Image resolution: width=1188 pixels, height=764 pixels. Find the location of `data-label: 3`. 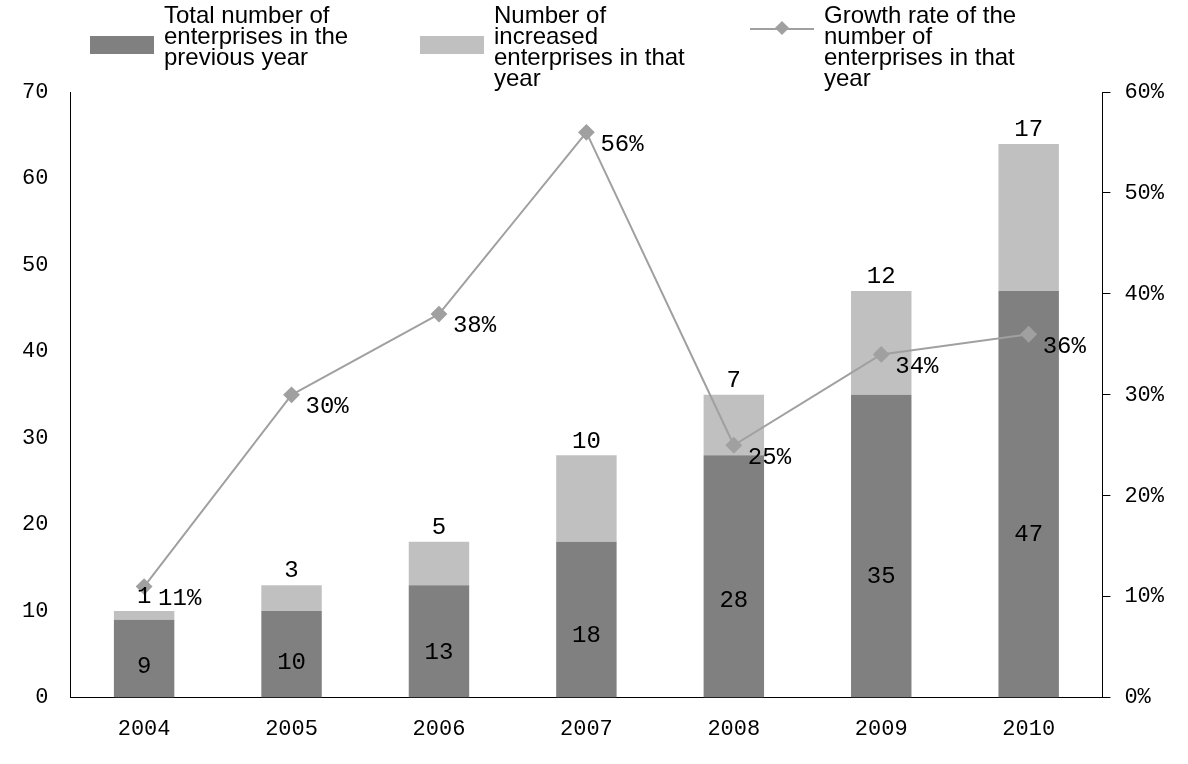

data-label: 3 is located at coordinates (291, 571).